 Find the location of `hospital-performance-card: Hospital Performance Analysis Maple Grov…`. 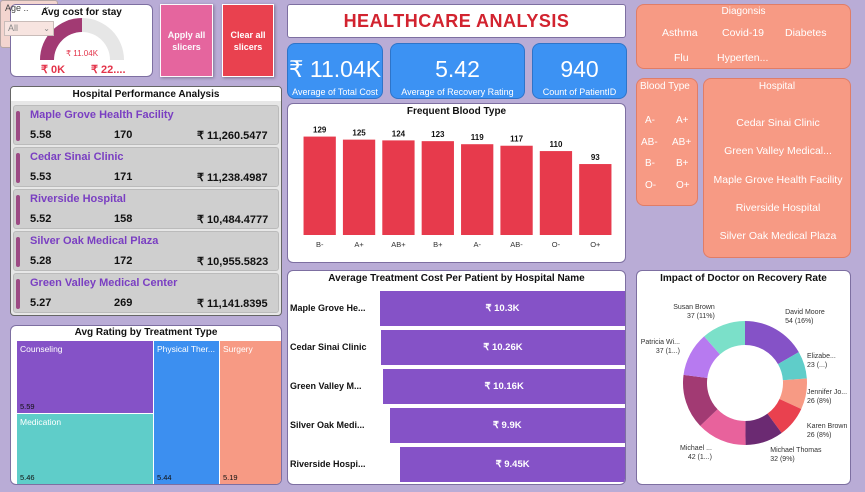

hospital-performance-card: Hospital Performance Analysis Maple Grov… is located at coordinates (146, 201).